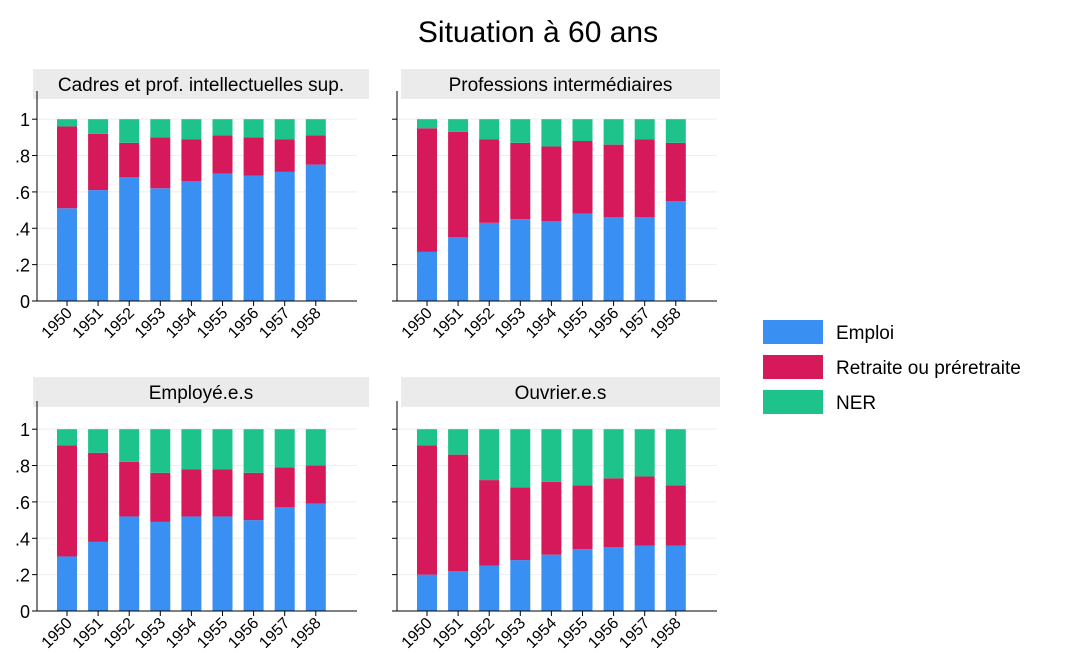 This screenshot has height=653, width=1080. I want to click on panel-title: Employé.e.s, so click(201, 393).